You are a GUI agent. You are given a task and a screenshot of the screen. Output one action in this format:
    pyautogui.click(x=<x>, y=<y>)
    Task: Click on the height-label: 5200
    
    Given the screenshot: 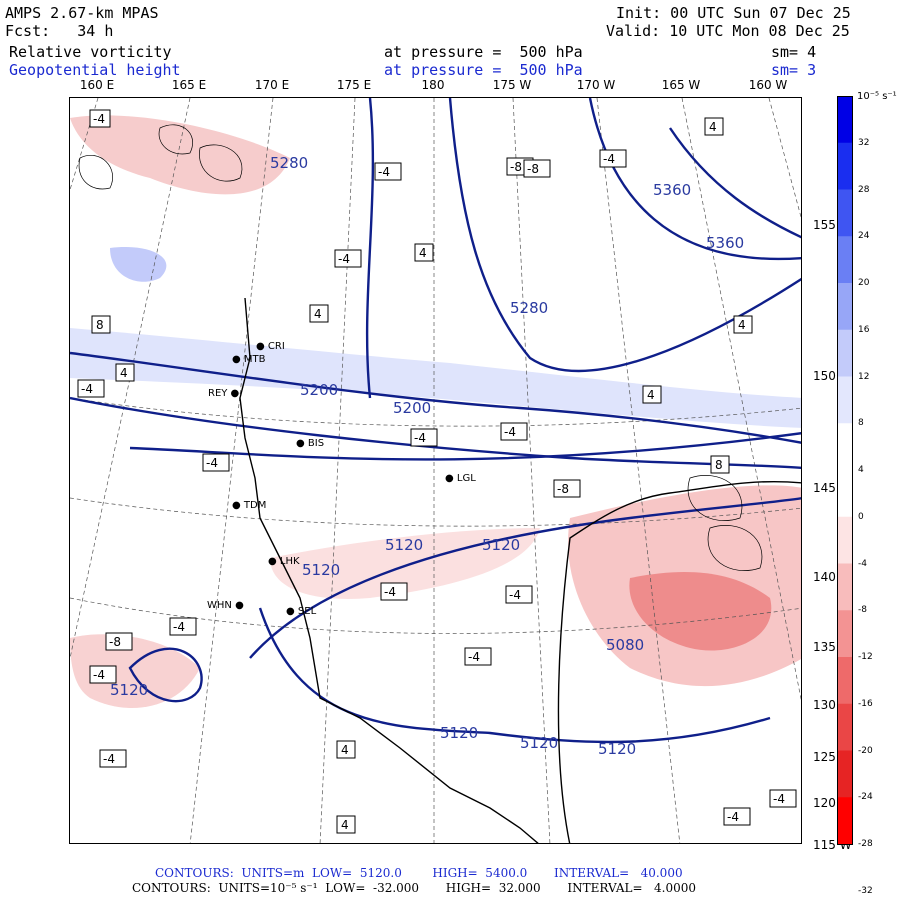 What is the action you would take?
    pyautogui.click(x=319, y=390)
    